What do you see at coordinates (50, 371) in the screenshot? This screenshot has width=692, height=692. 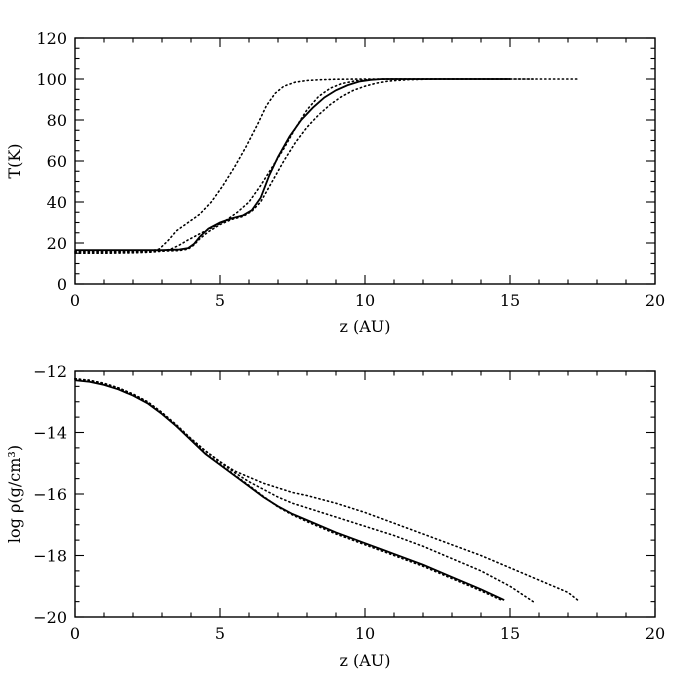 I see `y-tick-label: −12` at bounding box center [50, 371].